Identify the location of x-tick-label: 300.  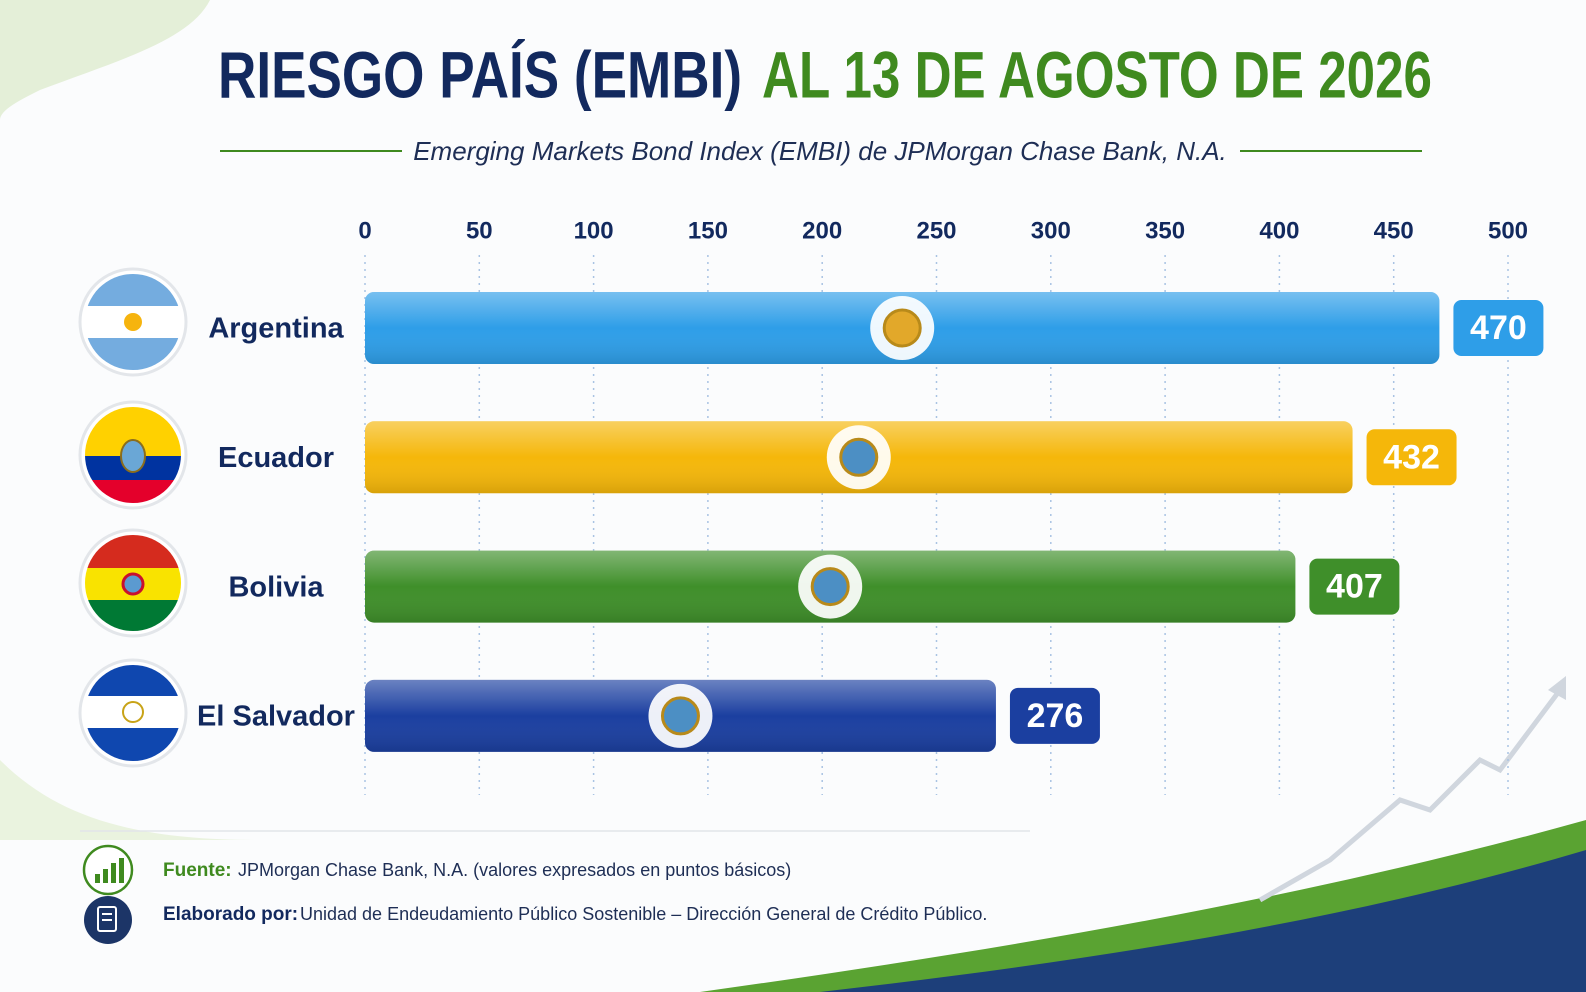
(1051, 230).